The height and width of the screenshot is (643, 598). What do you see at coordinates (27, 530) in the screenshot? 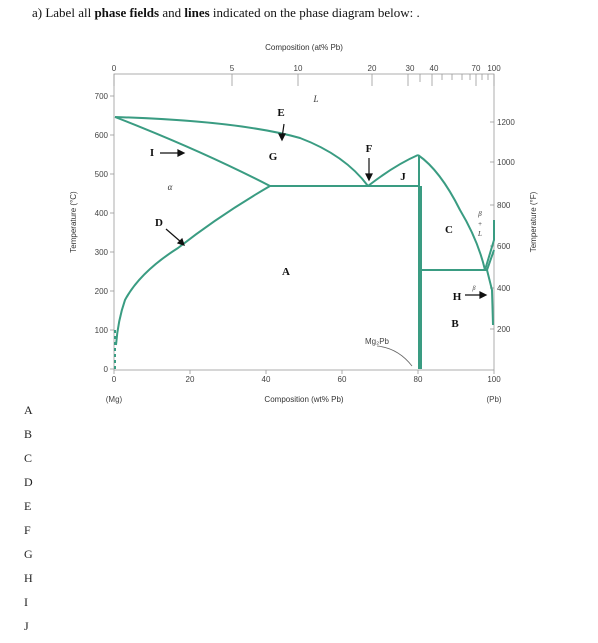
I see `answer-label: F` at bounding box center [27, 530].